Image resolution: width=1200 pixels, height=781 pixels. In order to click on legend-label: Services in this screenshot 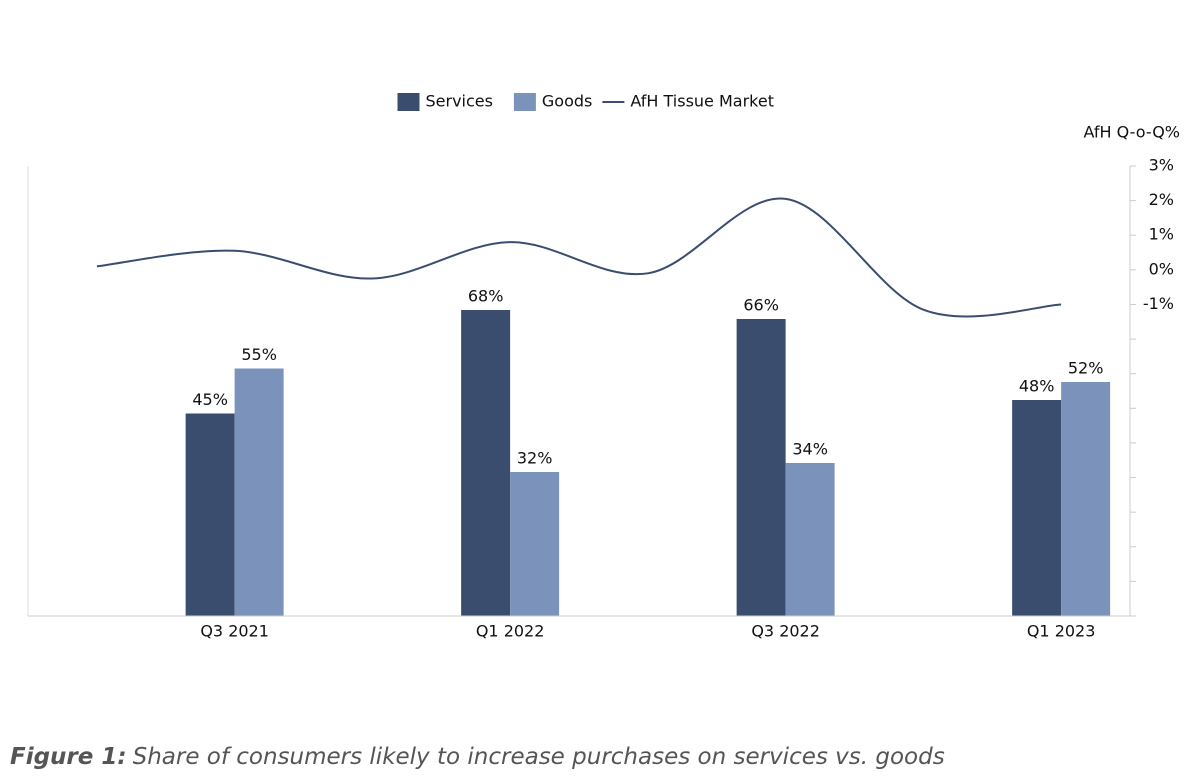, I will do `click(459, 101)`.